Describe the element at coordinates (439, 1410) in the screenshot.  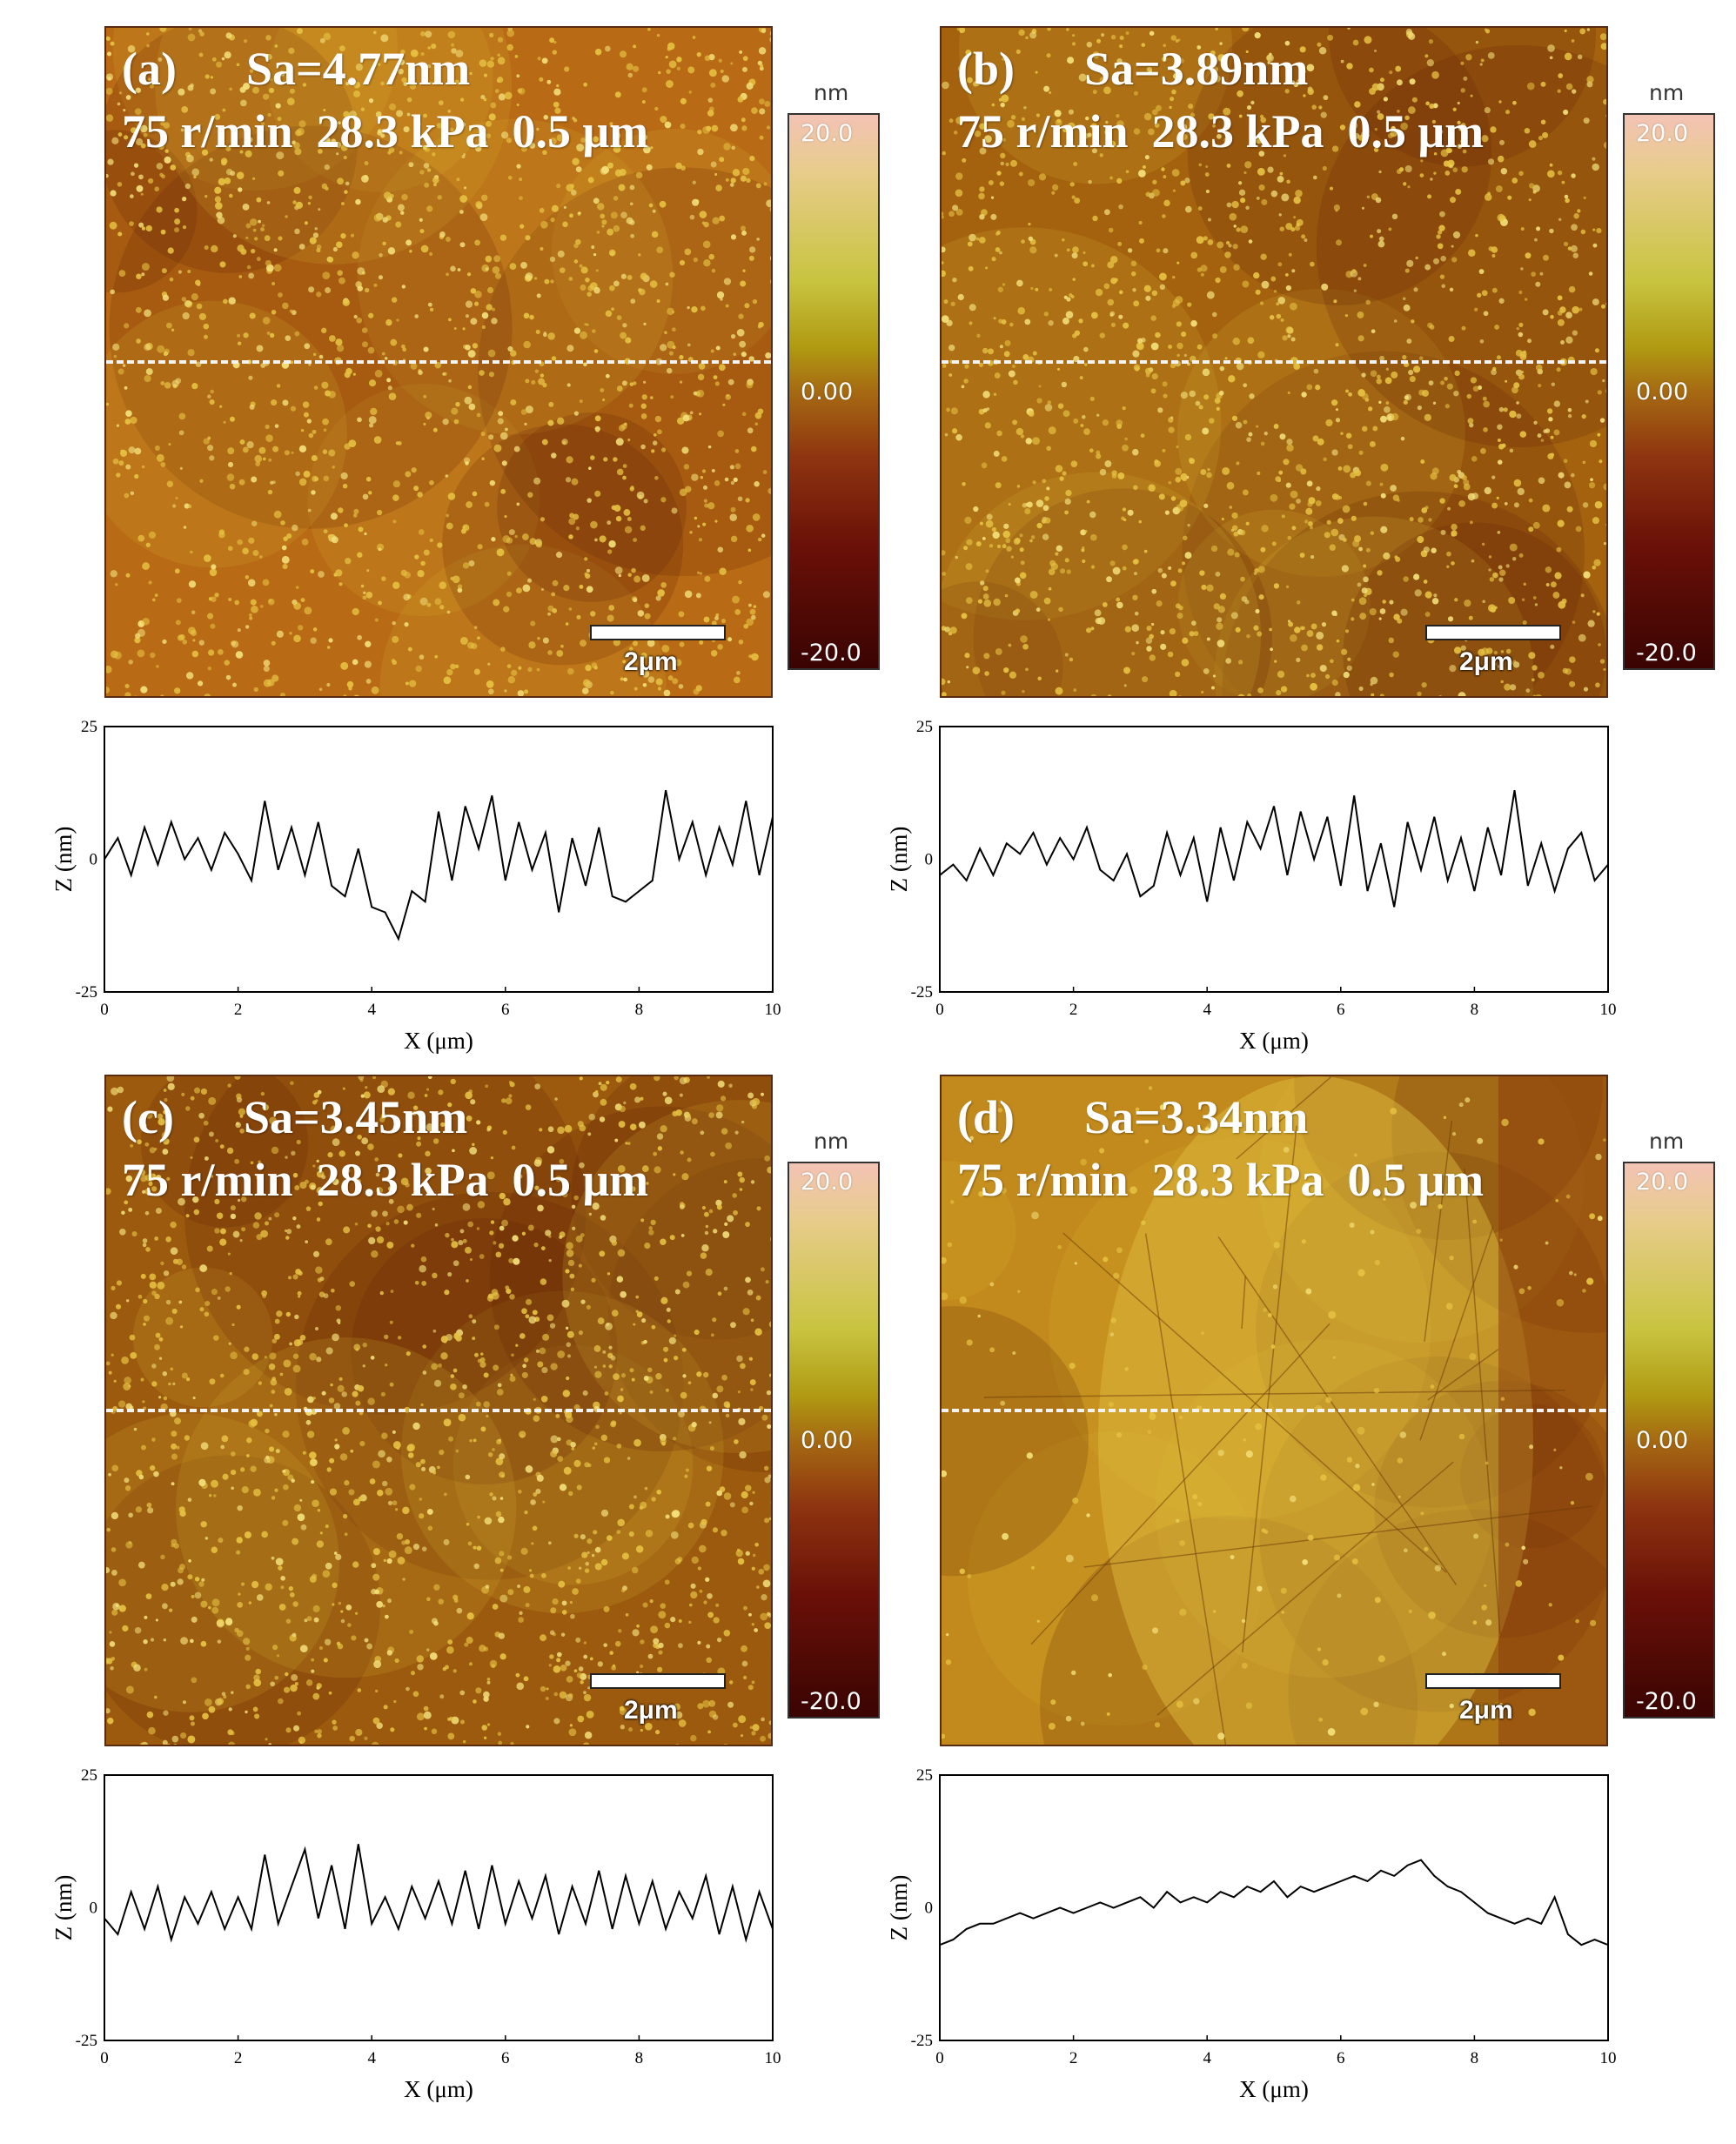
I see `afm-height-map: (c) Sa=3.45nm 75 r/min 28.3 kPa 0.5 μm 2μm` at that location.